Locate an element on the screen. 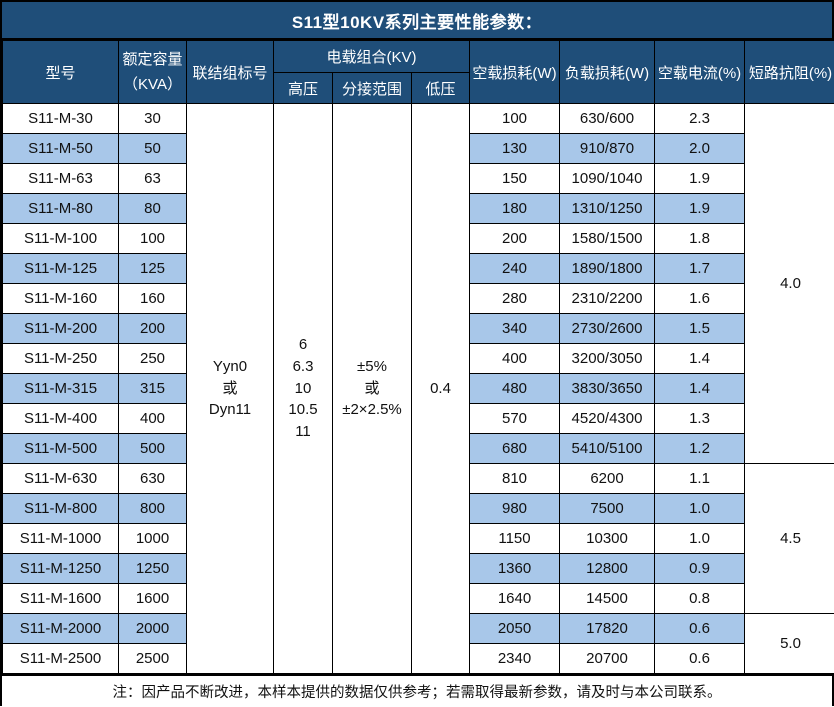 The width and height of the screenshot is (834, 707). cell-rated-capacity: 315 is located at coordinates (153, 389).